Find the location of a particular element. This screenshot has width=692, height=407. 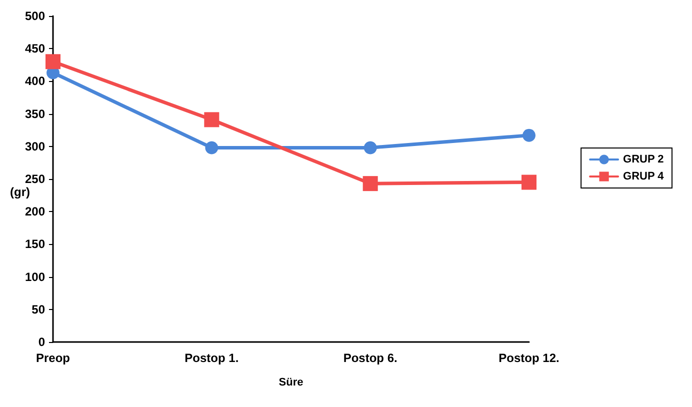

y-tick-label: 50 is located at coordinates (39, 309).